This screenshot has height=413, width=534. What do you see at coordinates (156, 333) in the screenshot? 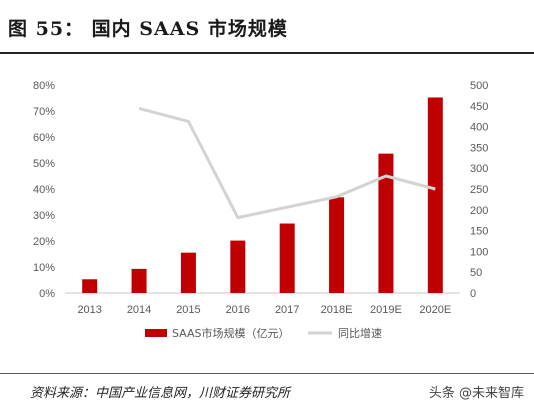
I see `legend-bar-swatch` at bounding box center [156, 333].